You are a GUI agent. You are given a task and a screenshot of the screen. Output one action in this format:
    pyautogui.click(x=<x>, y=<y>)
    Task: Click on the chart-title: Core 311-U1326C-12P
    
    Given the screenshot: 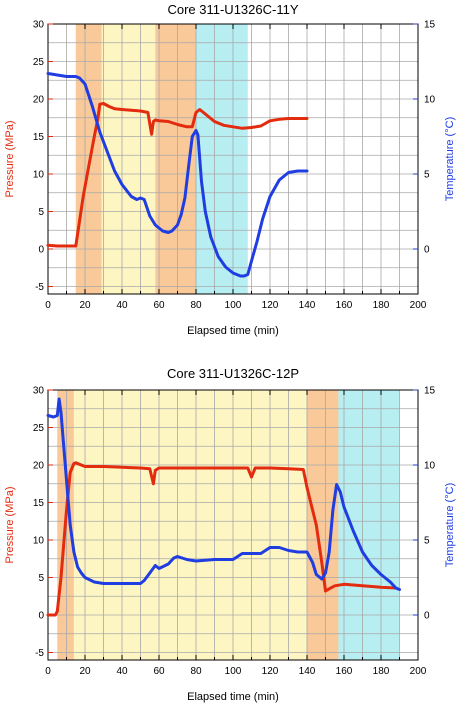 What is the action you would take?
    pyautogui.click(x=233, y=373)
    